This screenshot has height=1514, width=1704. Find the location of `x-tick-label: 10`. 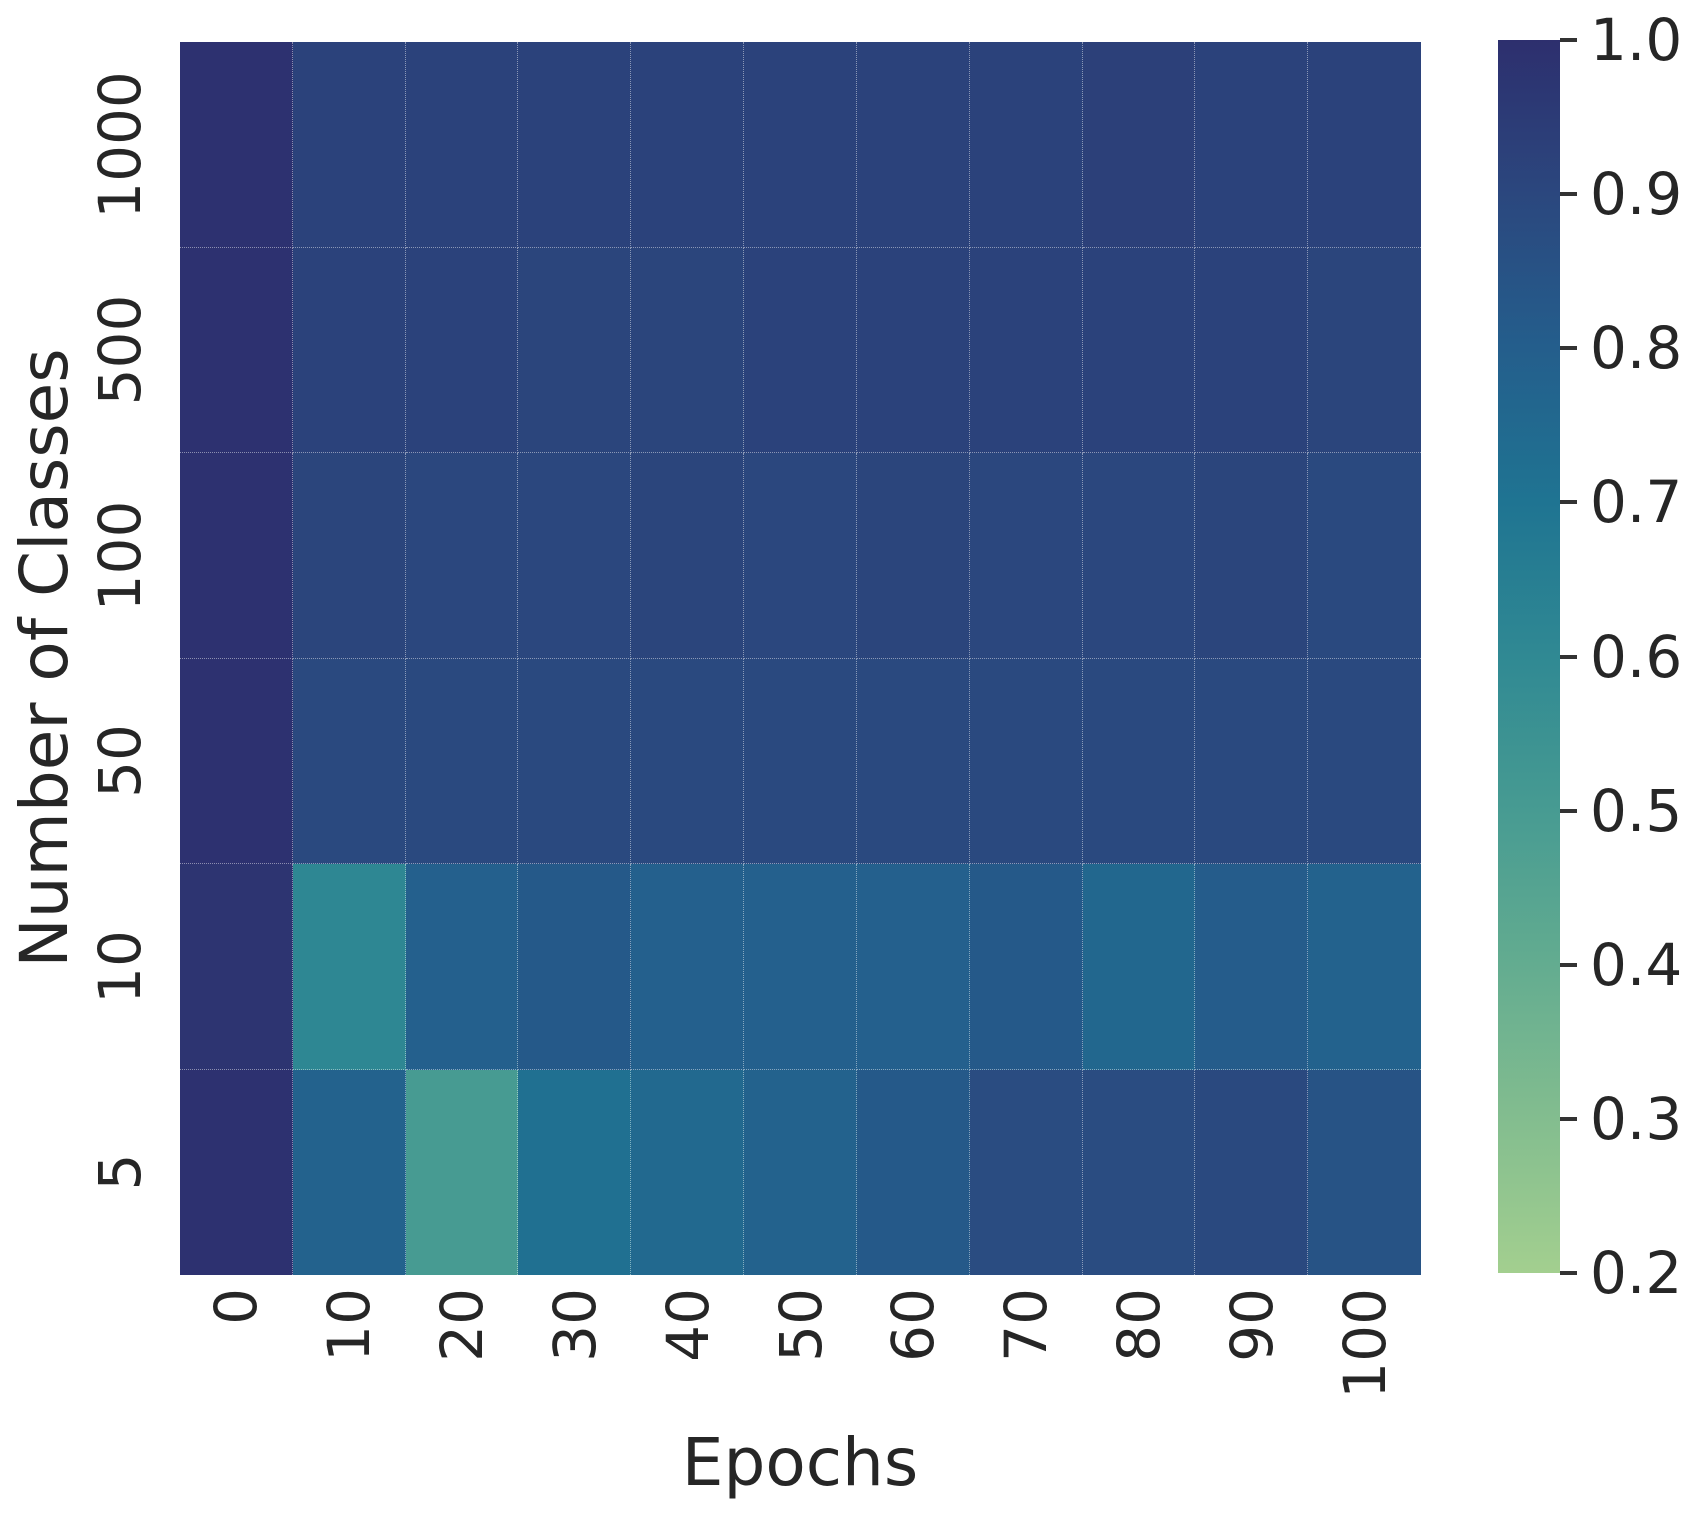

x-tick-label: 10 is located at coordinates (349, 1325).